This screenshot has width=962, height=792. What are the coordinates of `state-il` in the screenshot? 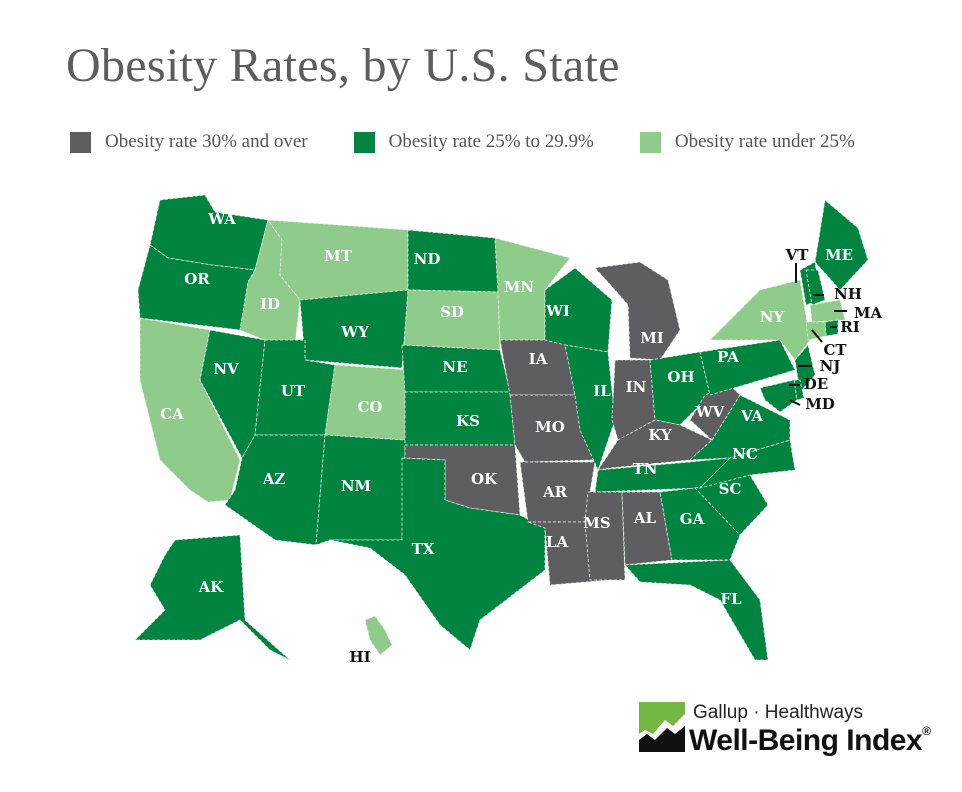 It's located at (590, 408).